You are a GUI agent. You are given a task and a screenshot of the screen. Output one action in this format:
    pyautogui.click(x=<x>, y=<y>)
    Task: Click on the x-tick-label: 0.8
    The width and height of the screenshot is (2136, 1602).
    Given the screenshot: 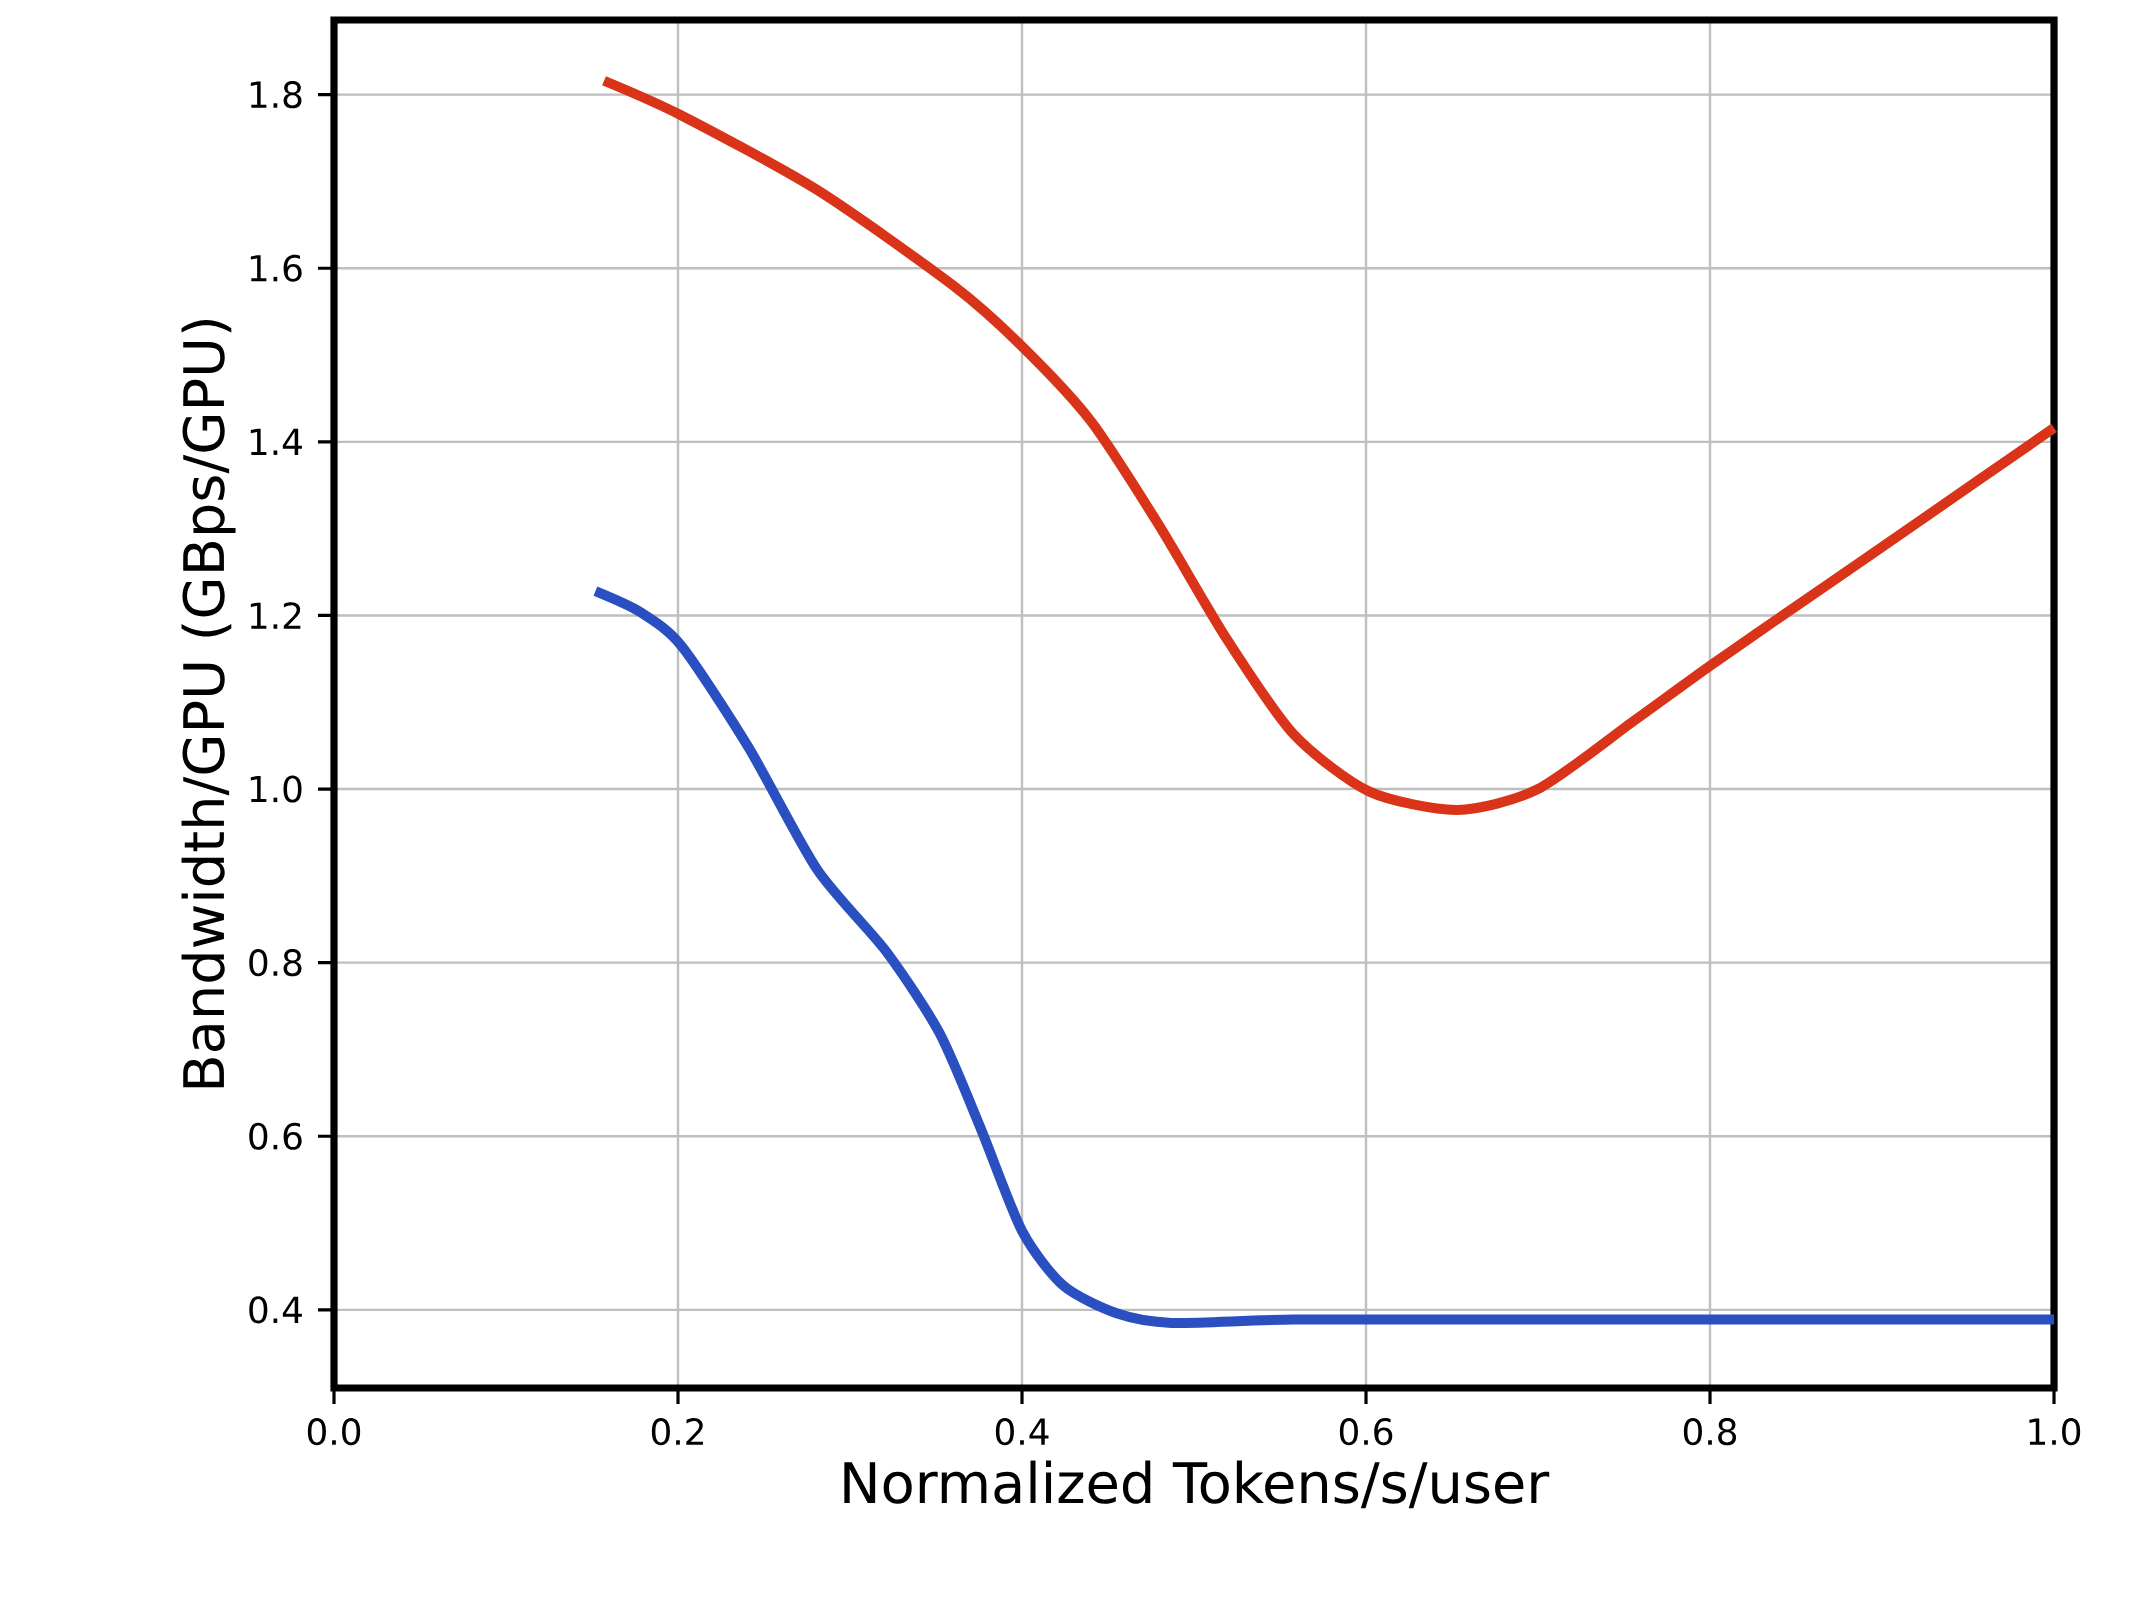 What is the action you would take?
    pyautogui.click(x=1710, y=1432)
    